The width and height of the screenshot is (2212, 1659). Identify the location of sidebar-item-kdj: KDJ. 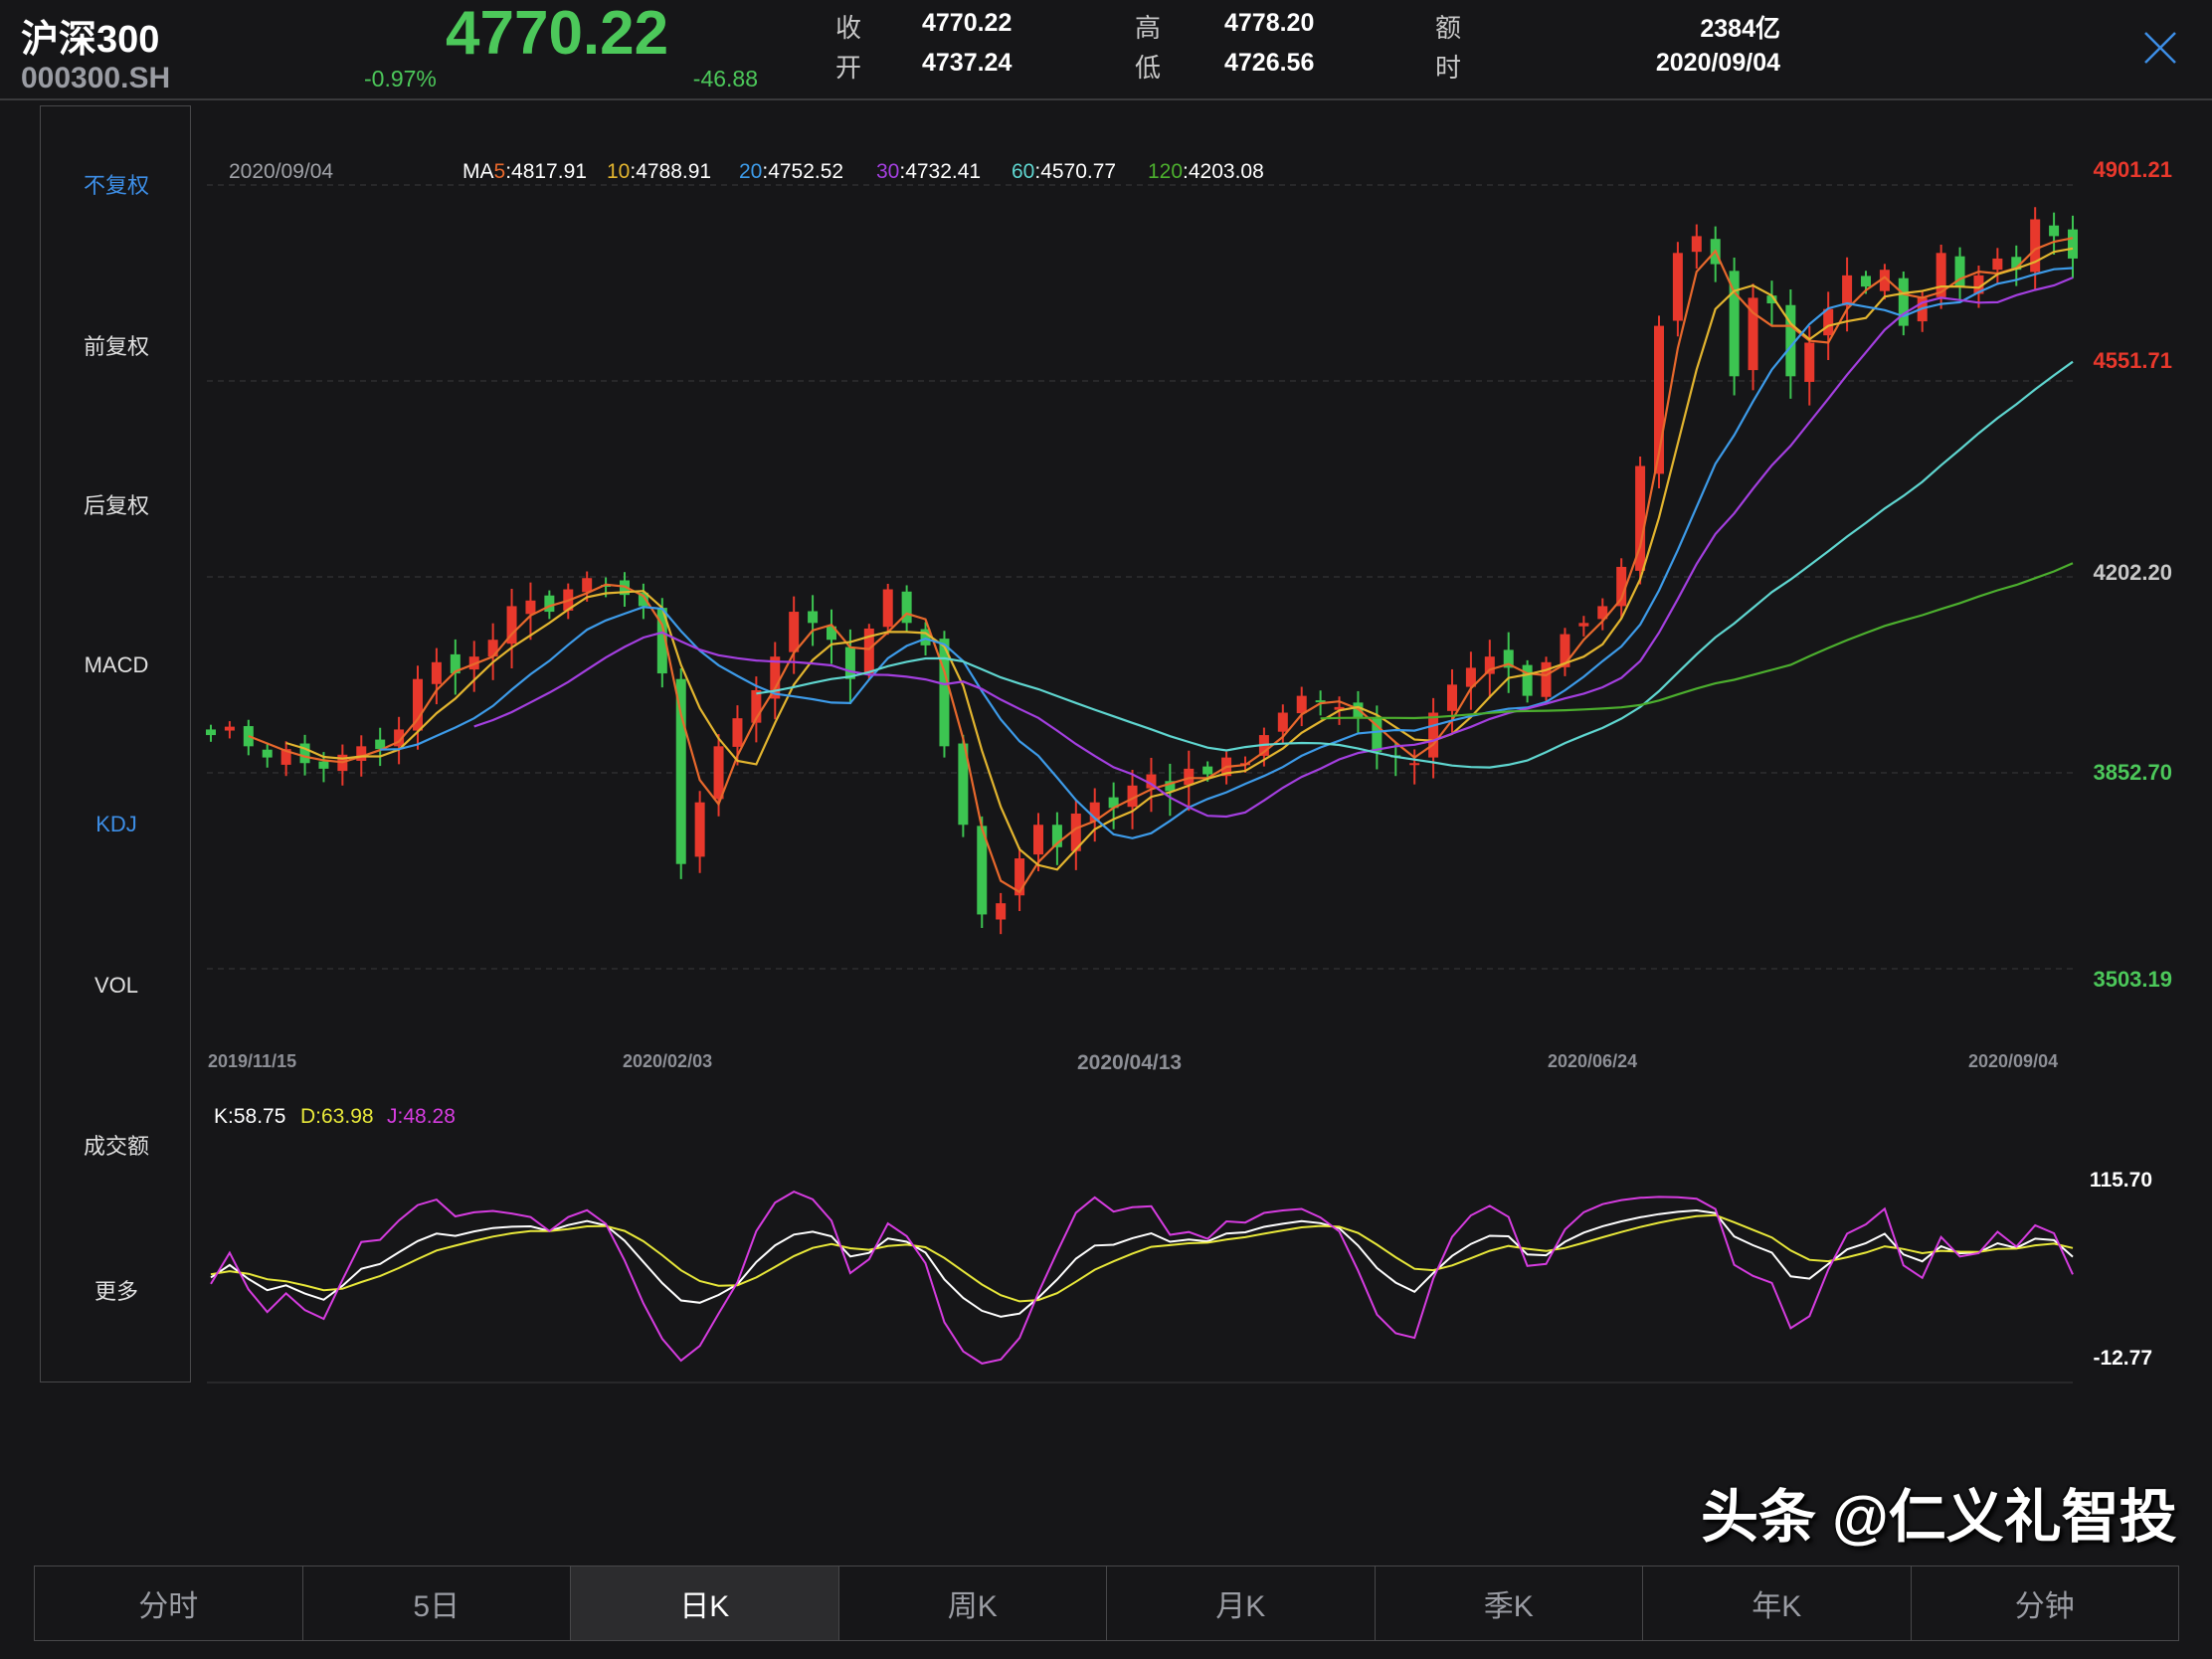
(116, 824).